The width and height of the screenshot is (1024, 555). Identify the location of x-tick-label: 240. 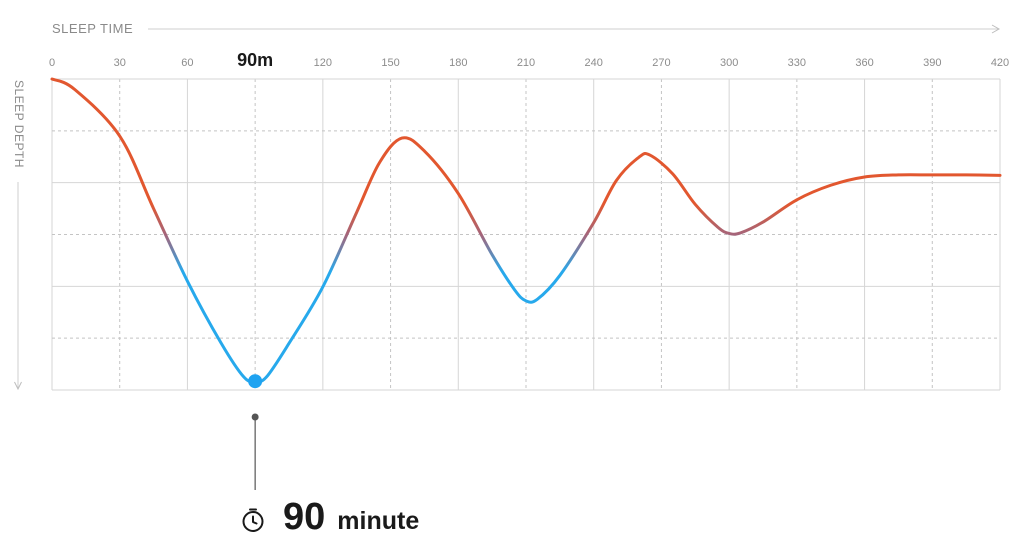
(594, 63).